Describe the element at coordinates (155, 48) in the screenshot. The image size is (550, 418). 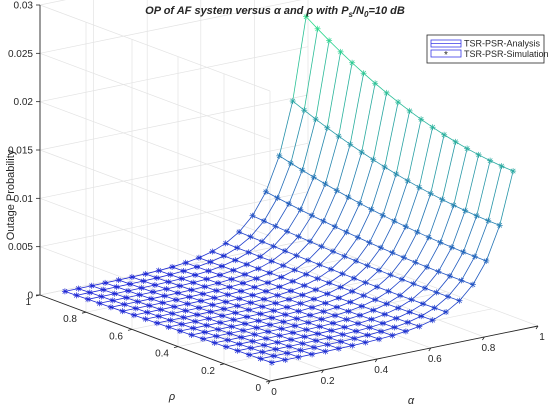
I see `side-wall-grid-line` at that location.